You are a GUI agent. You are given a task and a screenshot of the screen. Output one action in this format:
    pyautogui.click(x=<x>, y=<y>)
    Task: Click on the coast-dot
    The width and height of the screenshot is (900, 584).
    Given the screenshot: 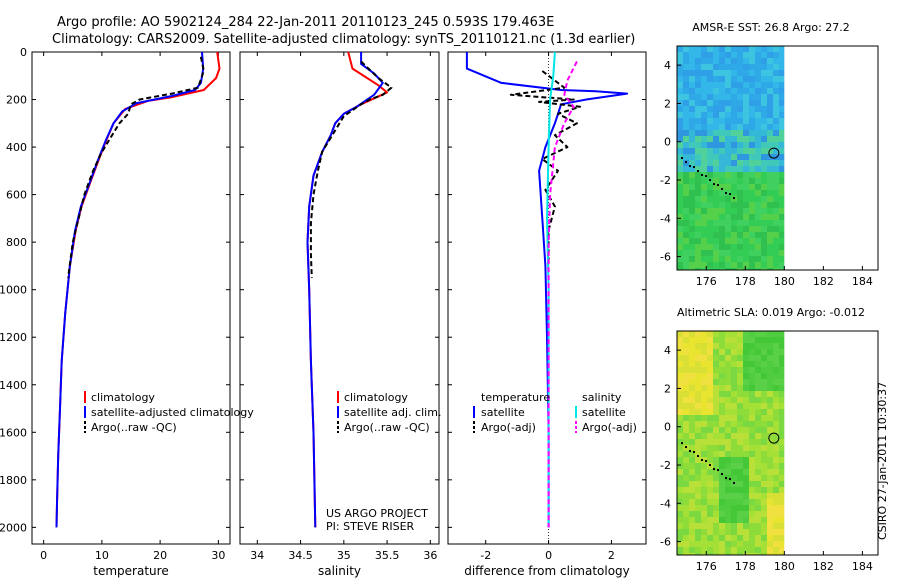 What is the action you would take?
    pyautogui.click(x=686, y=162)
    